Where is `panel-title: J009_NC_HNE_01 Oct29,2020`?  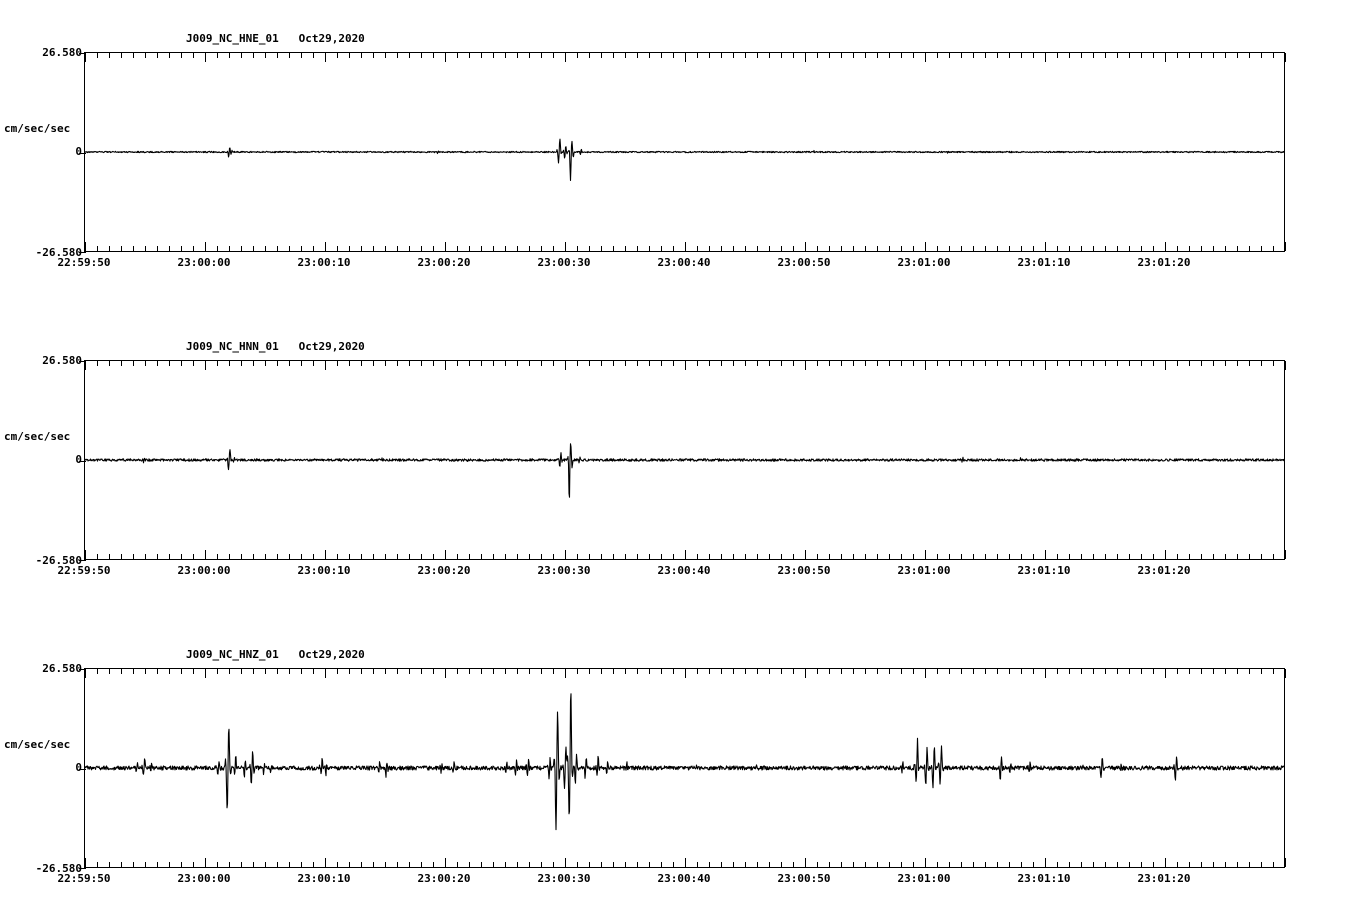
panel-title: J009_NC_HNE_01 Oct29,2020 is located at coordinates (275, 38).